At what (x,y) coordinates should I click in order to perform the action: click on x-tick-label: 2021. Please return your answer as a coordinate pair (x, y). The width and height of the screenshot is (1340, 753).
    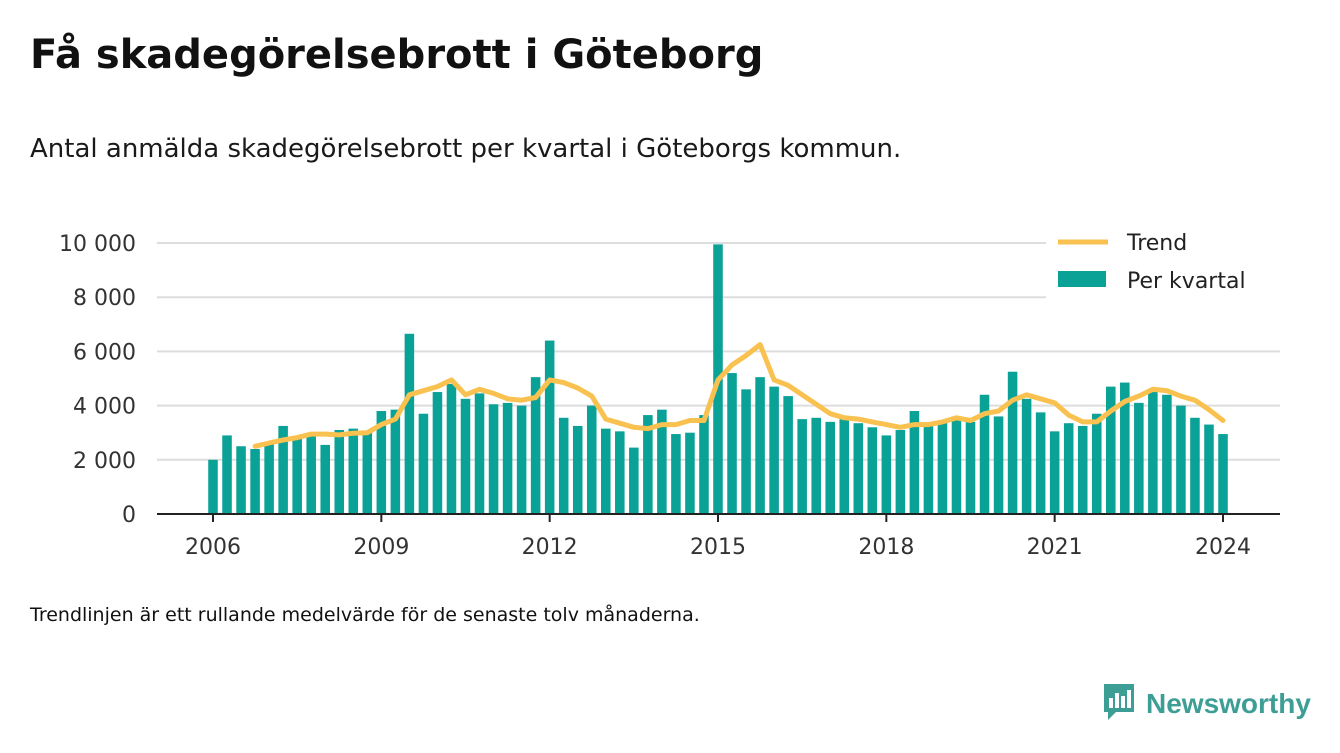
    Looking at the image, I should click on (1055, 547).